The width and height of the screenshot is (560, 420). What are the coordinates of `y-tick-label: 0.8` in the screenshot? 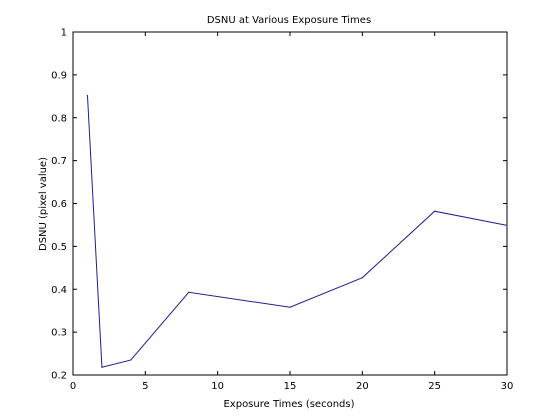 It's located at (59, 118).